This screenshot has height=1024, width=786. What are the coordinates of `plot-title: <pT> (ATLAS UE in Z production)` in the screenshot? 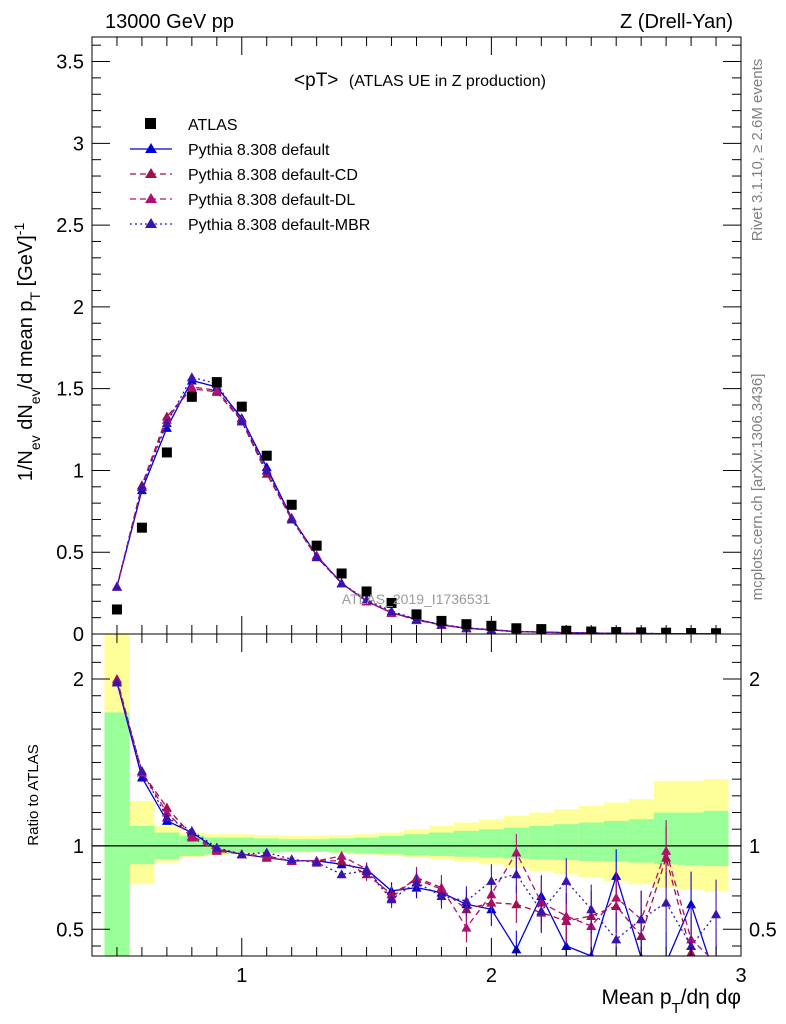 It's located at (420, 80).